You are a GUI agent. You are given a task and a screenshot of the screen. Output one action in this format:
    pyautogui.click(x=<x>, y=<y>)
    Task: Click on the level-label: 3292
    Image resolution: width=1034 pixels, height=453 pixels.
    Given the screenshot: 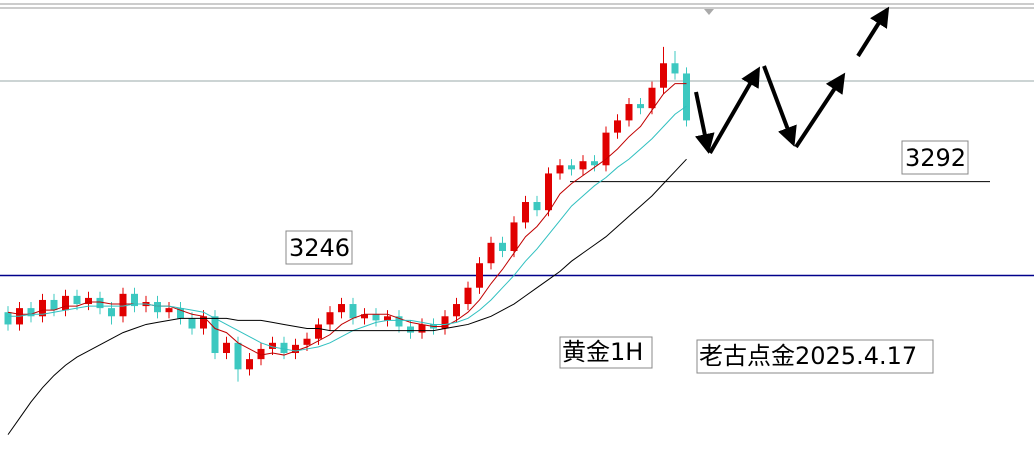 What is the action you would take?
    pyautogui.click(x=935, y=158)
    